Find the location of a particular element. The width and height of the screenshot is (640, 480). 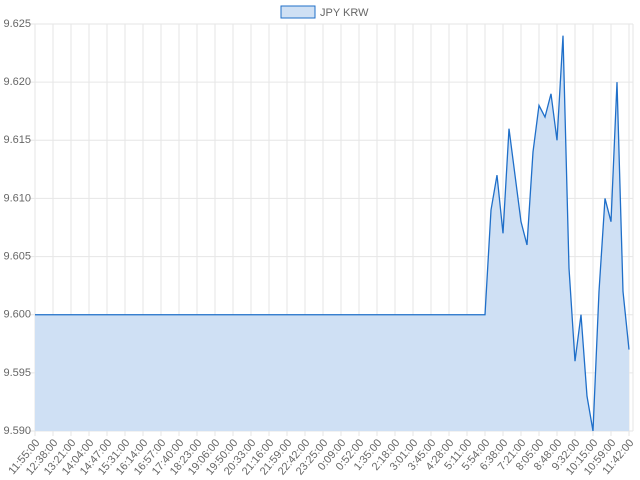

y-tick-label: 9.605 is located at coordinates (17, 256).